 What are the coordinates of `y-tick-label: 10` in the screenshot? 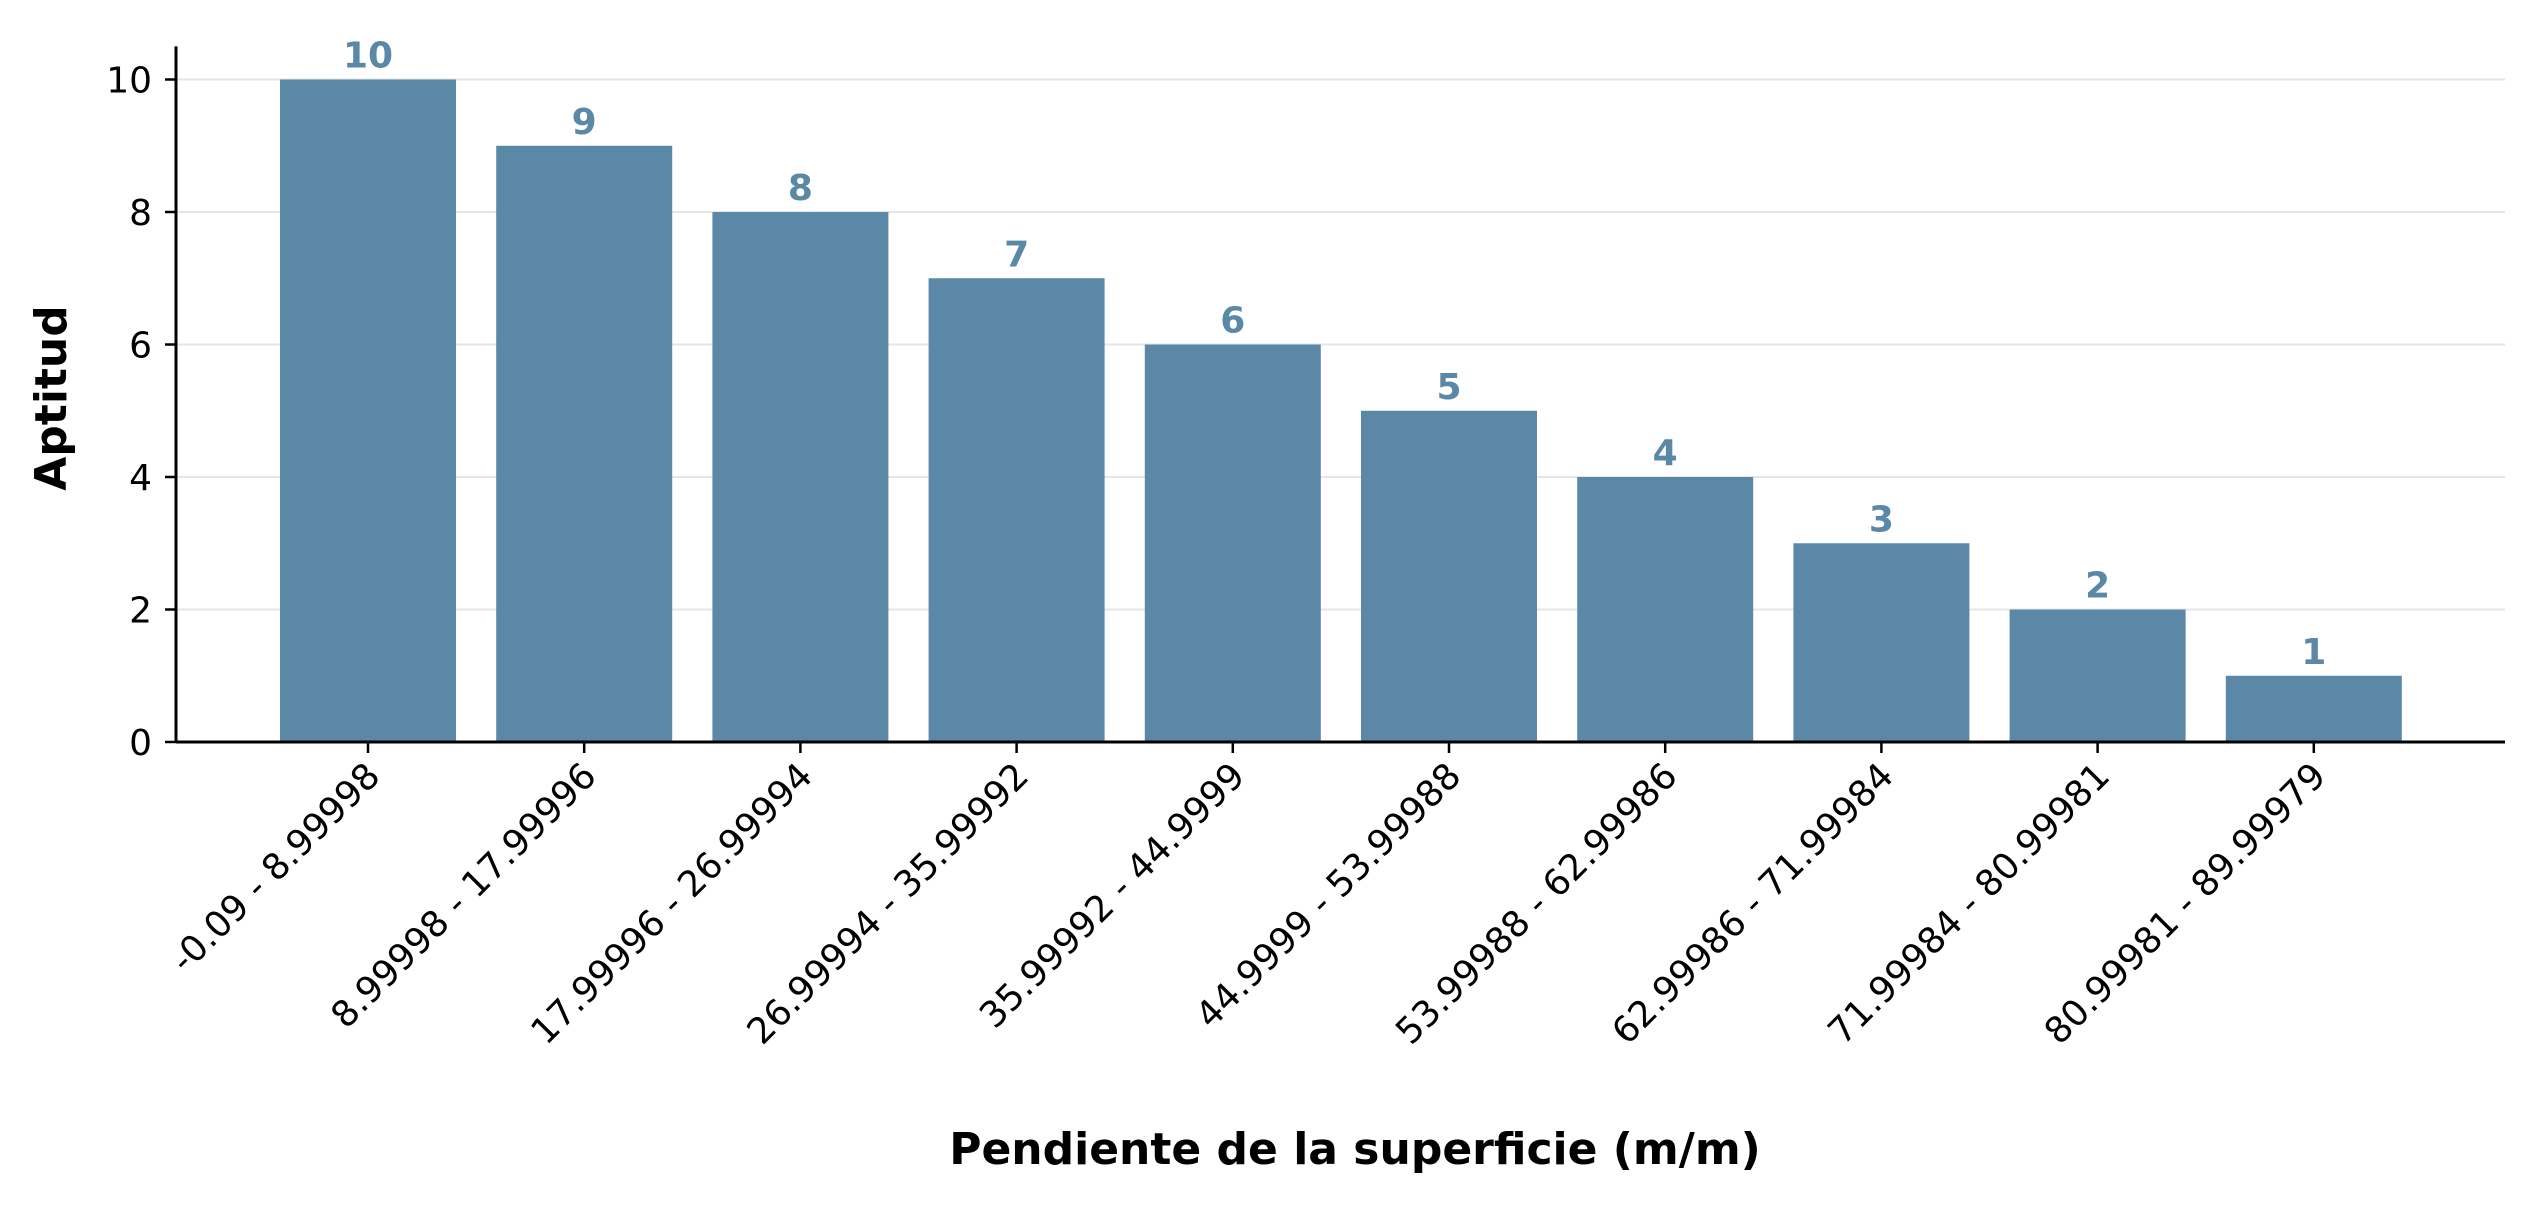 It's located at (129, 81).